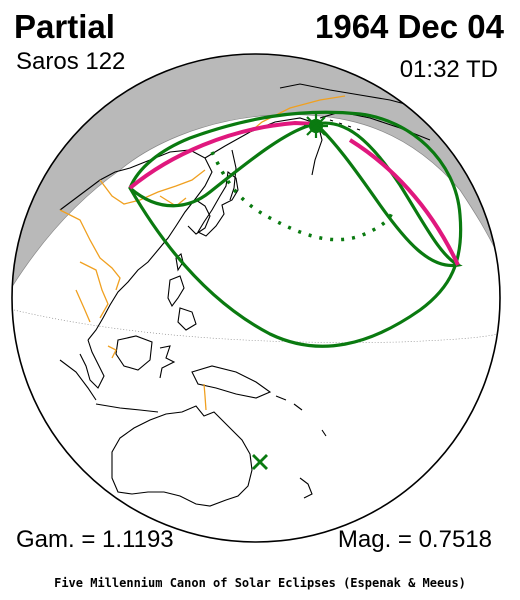 Image resolution: width=520 pixels, height=600 pixels. What do you see at coordinates (222, 155) in the screenshot?
I see `max-eclipse-at-horizon-curve` at bounding box center [222, 155].